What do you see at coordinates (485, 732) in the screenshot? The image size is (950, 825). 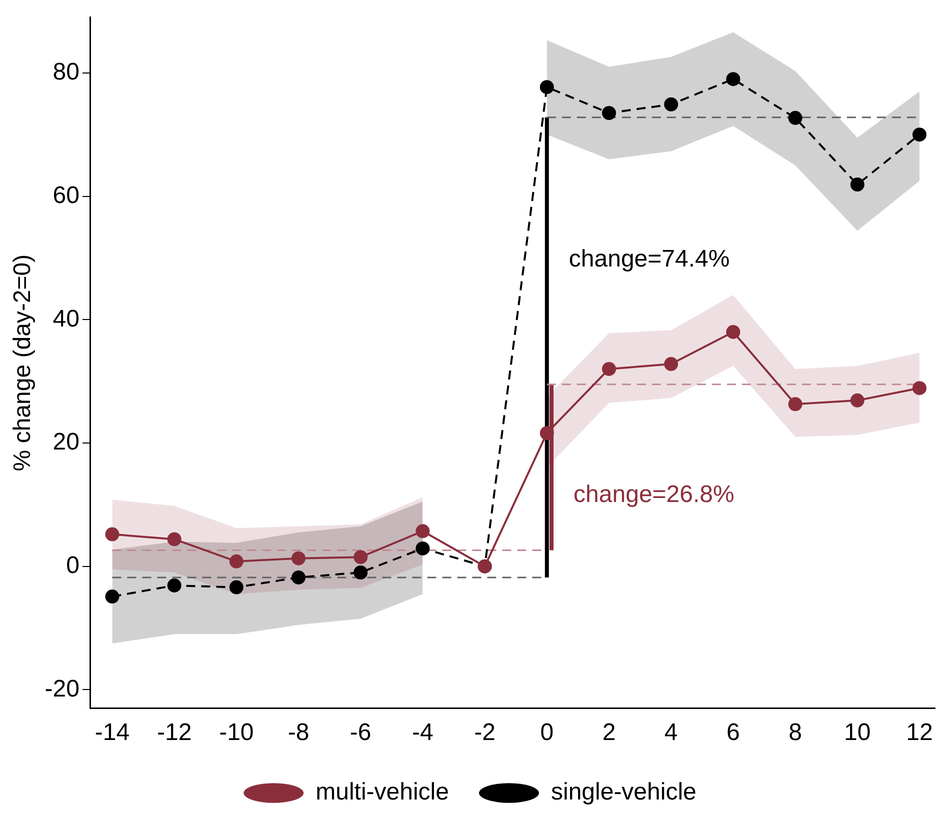 I see `x-tick-label: -2` at bounding box center [485, 732].